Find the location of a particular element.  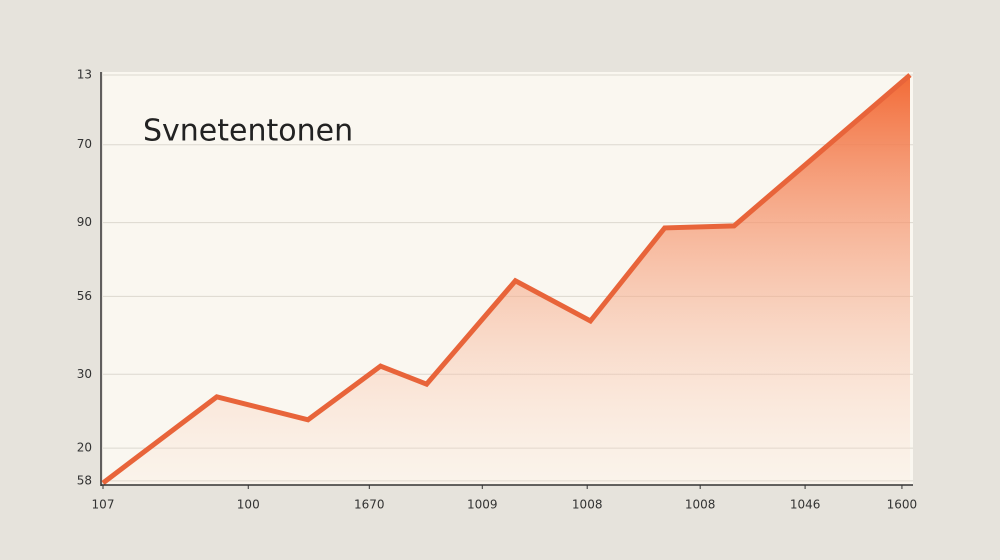

x-tick-label: 100 is located at coordinates (248, 505).